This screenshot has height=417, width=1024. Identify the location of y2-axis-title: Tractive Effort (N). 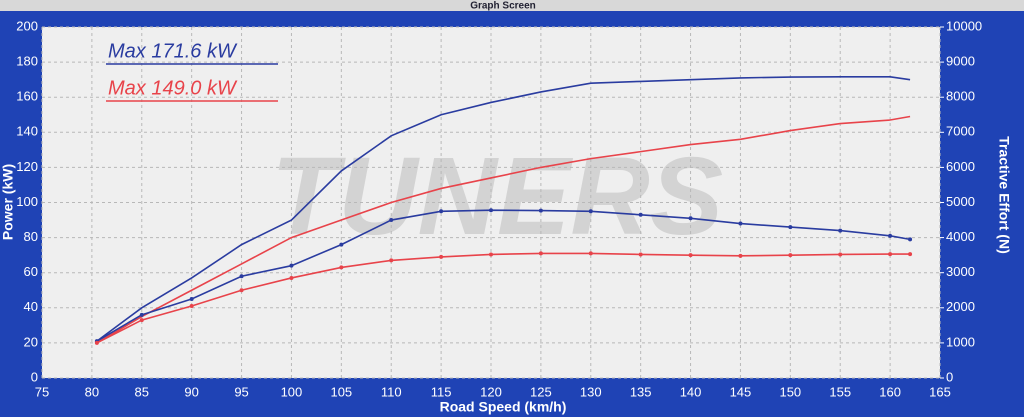
(1004, 194).